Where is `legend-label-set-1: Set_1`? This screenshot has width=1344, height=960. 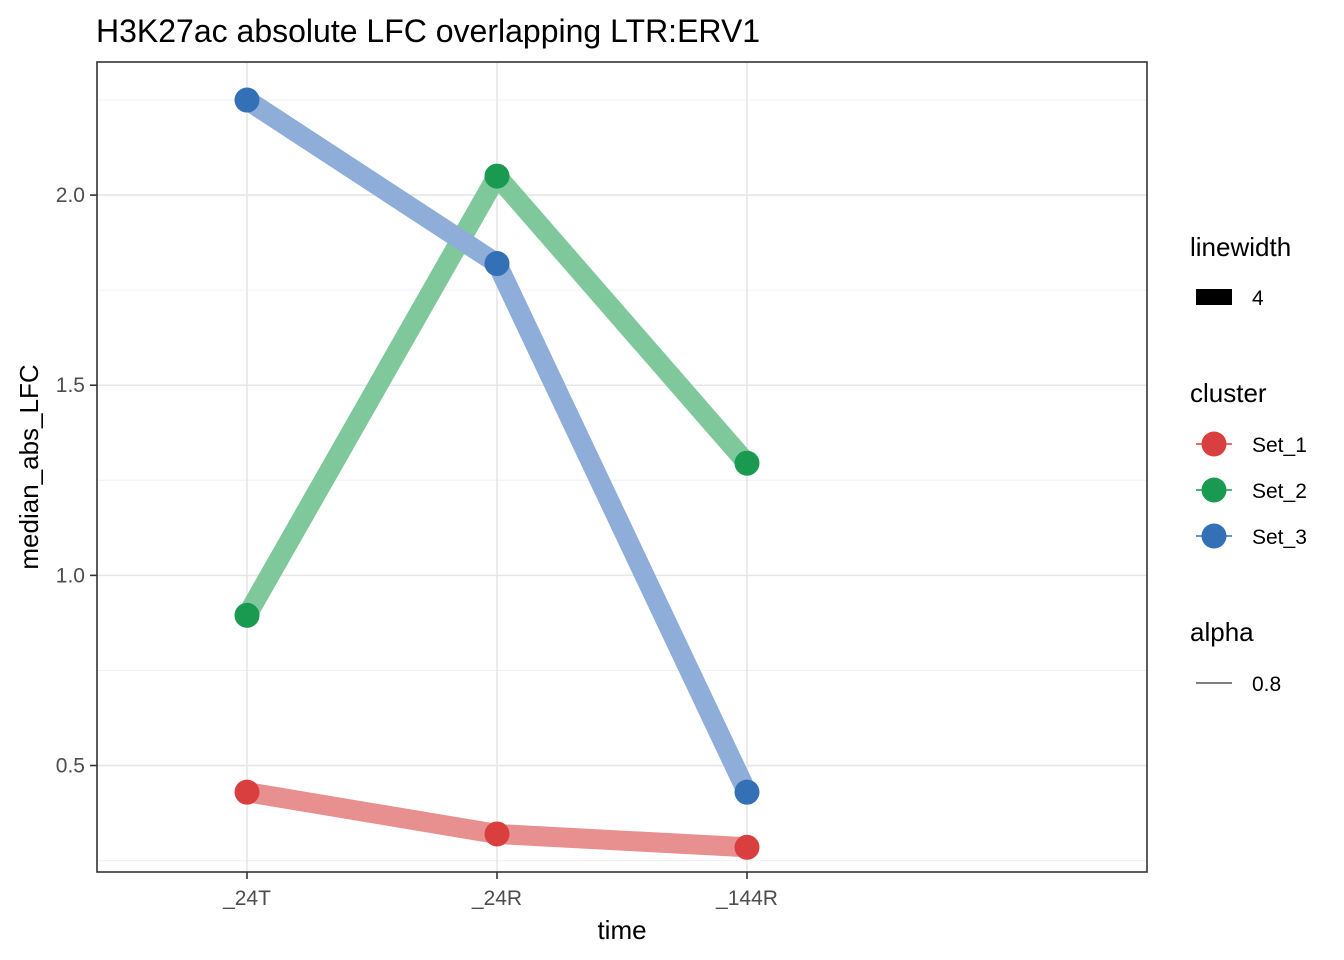
legend-label-set-1: Set_1 is located at coordinates (1279, 445).